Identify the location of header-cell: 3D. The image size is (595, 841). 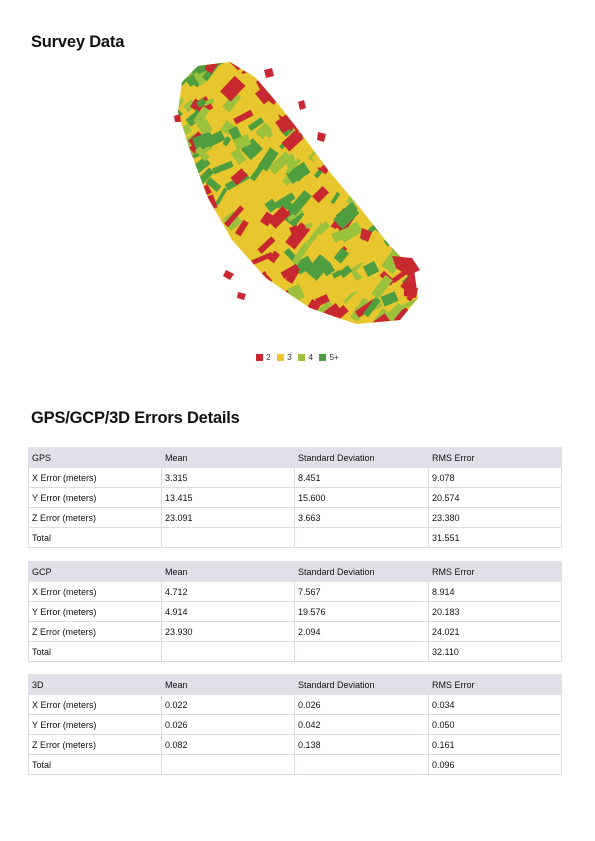
(95, 684).